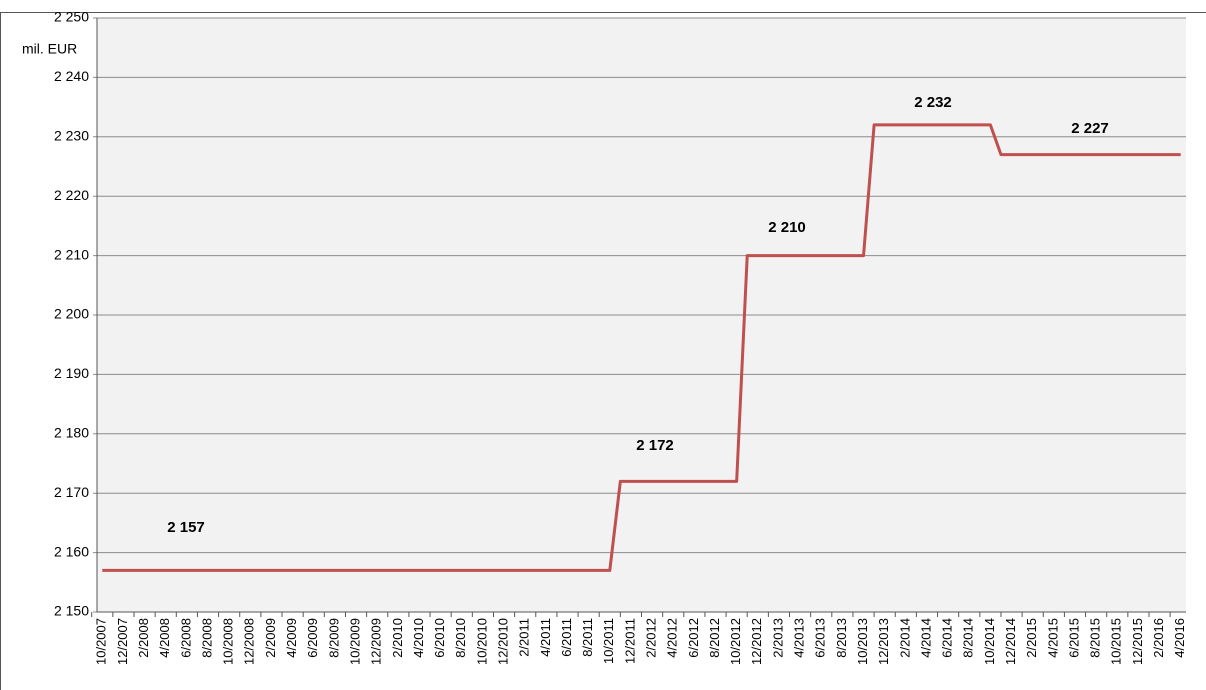 Image resolution: width=1206 pixels, height=690 pixels. Describe the element at coordinates (904, 638) in the screenshot. I see `x-tick-label: 2/2014` at that location.